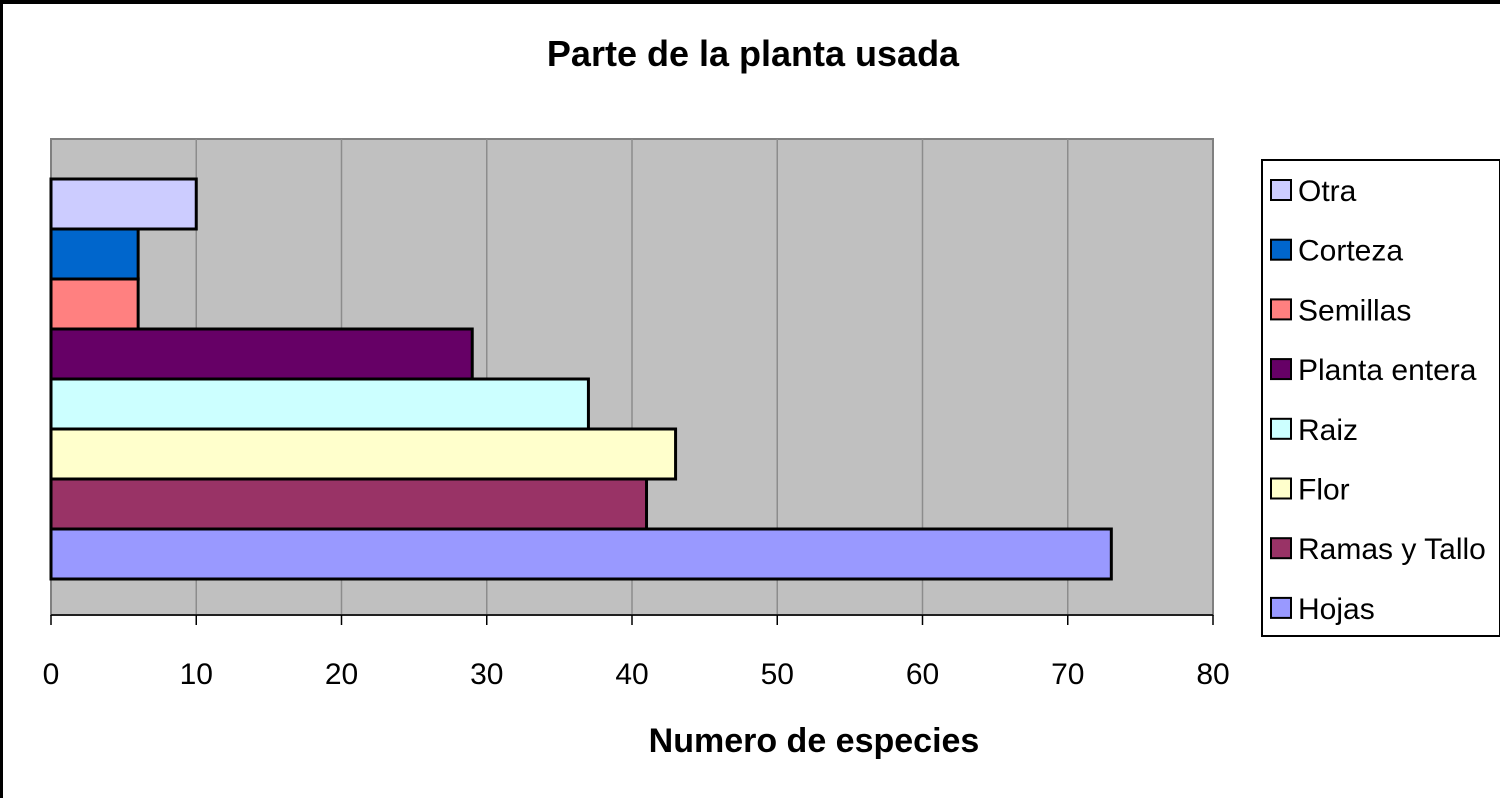  What do you see at coordinates (1354, 310) in the screenshot?
I see `legend-label-semillas: Semillas` at bounding box center [1354, 310].